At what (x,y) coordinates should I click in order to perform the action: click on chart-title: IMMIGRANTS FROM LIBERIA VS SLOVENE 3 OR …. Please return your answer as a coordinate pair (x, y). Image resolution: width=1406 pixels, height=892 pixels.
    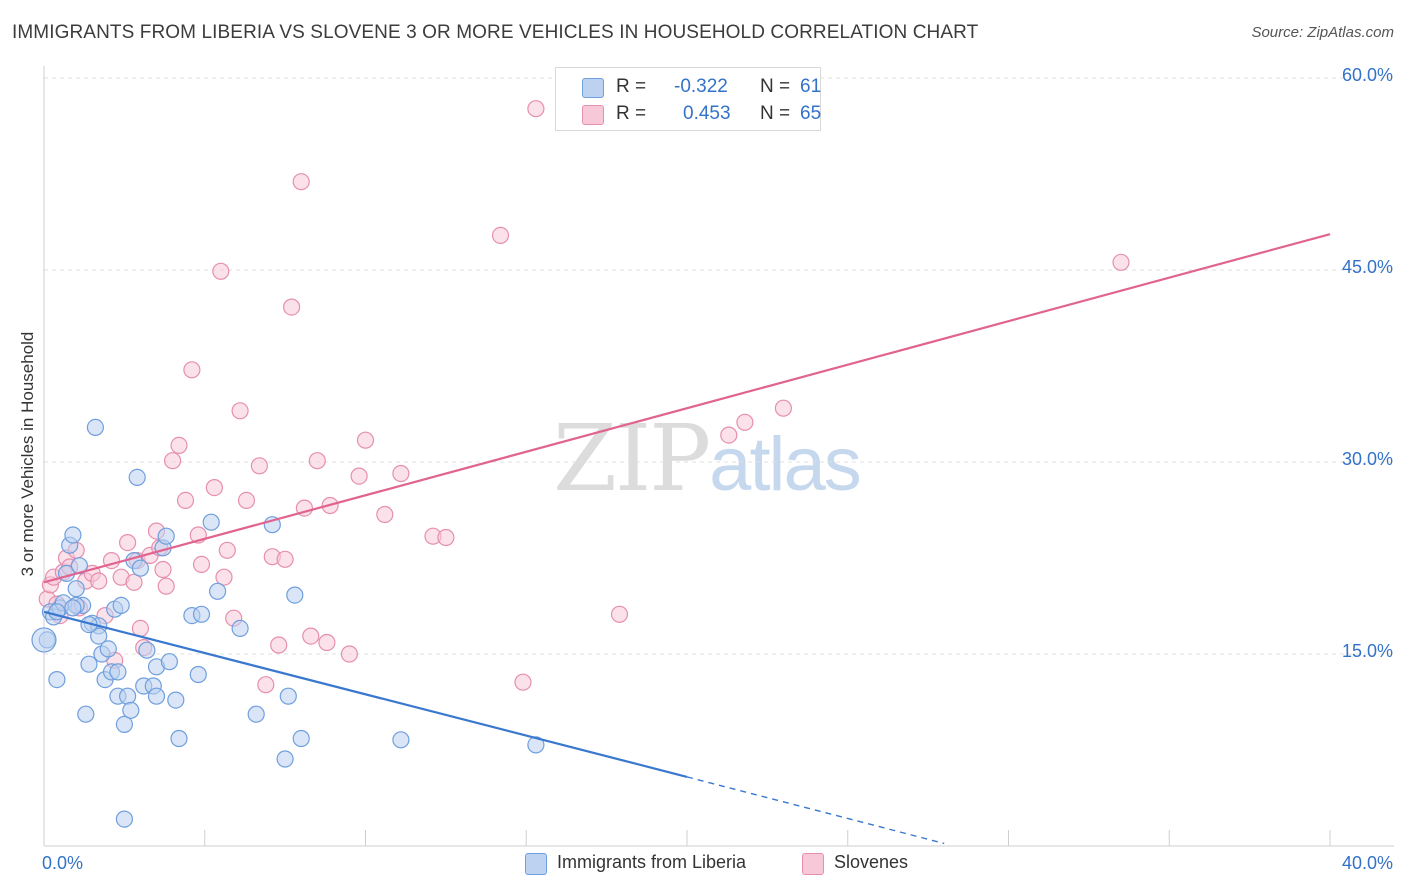
    Looking at the image, I should click on (495, 32).